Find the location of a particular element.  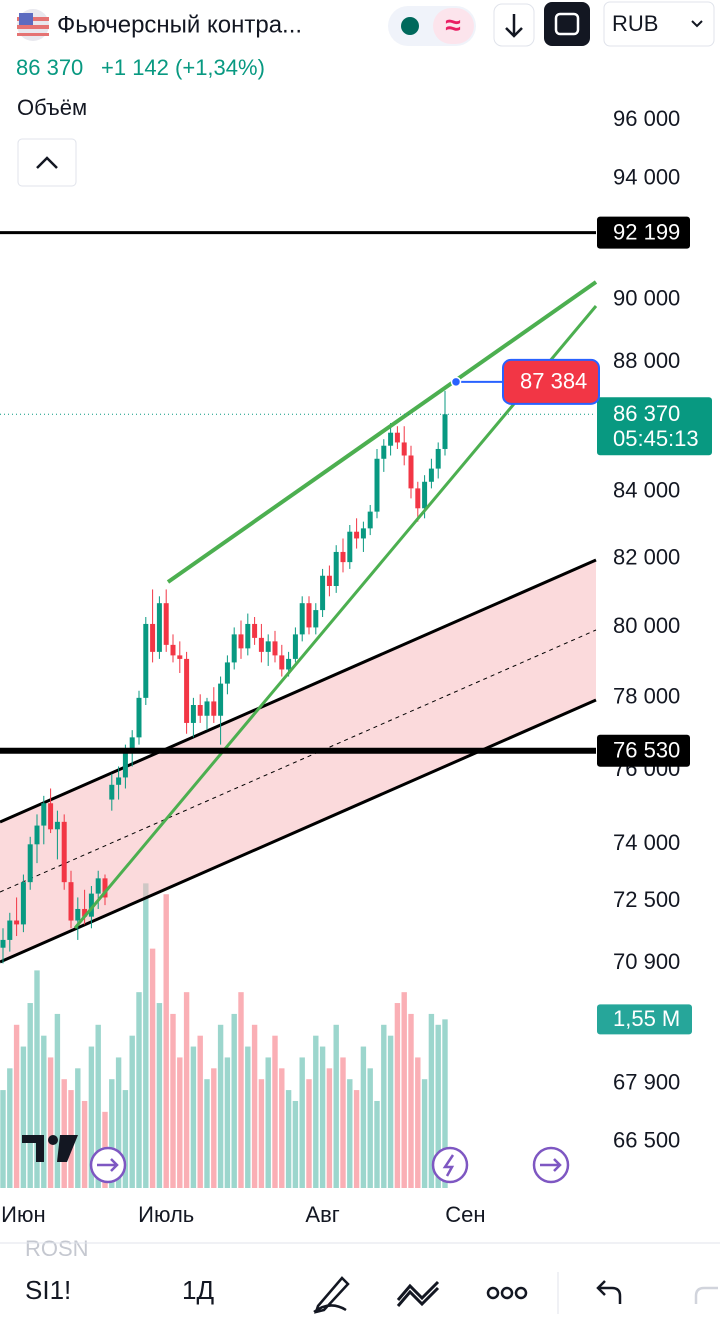

y-tick-label: 84 000 is located at coordinates (646, 490).